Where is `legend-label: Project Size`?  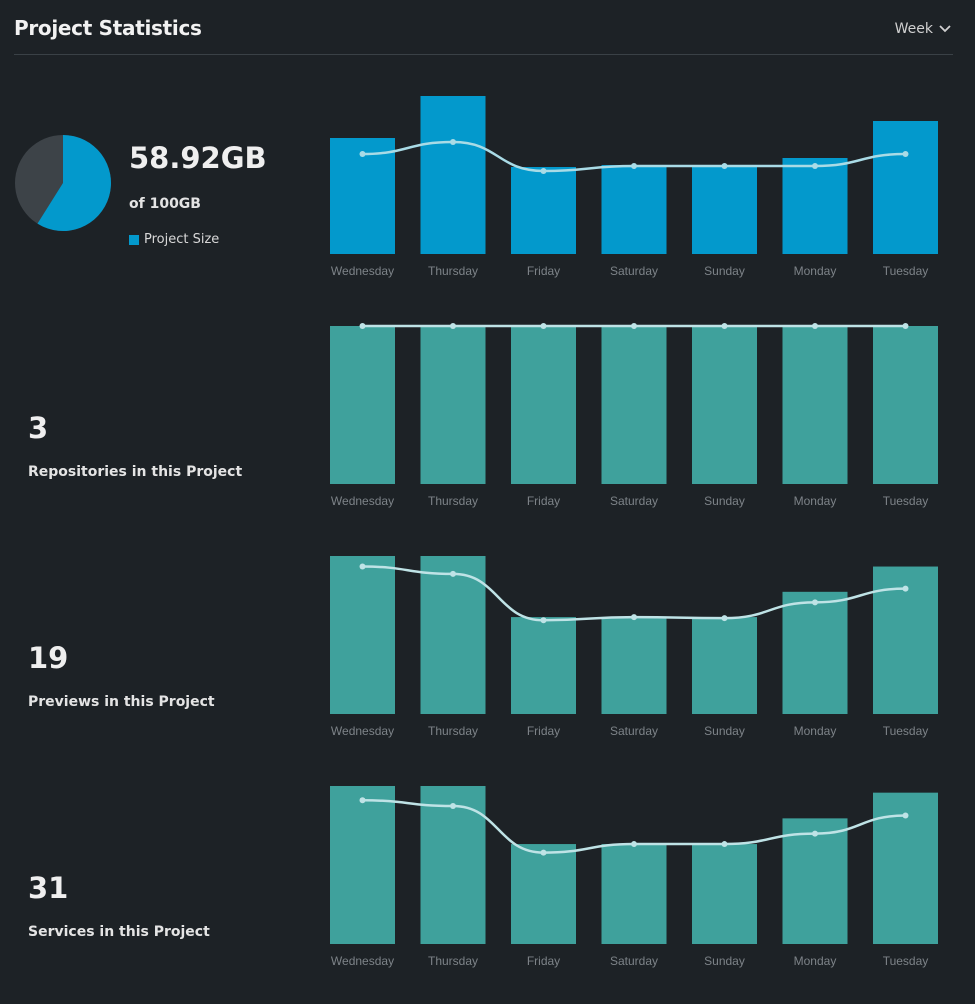
legend-label: Project Size is located at coordinates (182, 239).